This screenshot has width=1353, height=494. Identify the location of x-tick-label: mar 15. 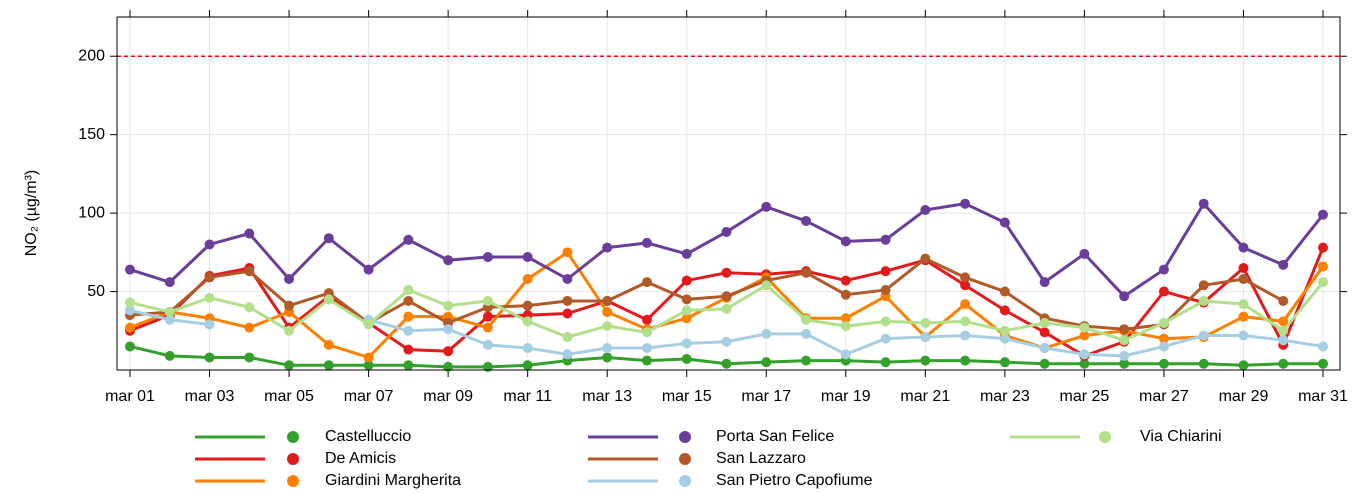
(687, 396).